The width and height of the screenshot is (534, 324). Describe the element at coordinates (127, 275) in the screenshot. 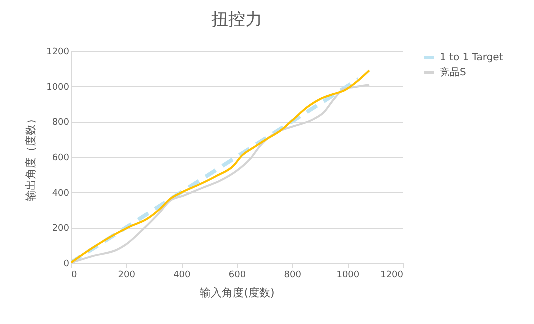

I see `x-tick-label: 200` at that location.